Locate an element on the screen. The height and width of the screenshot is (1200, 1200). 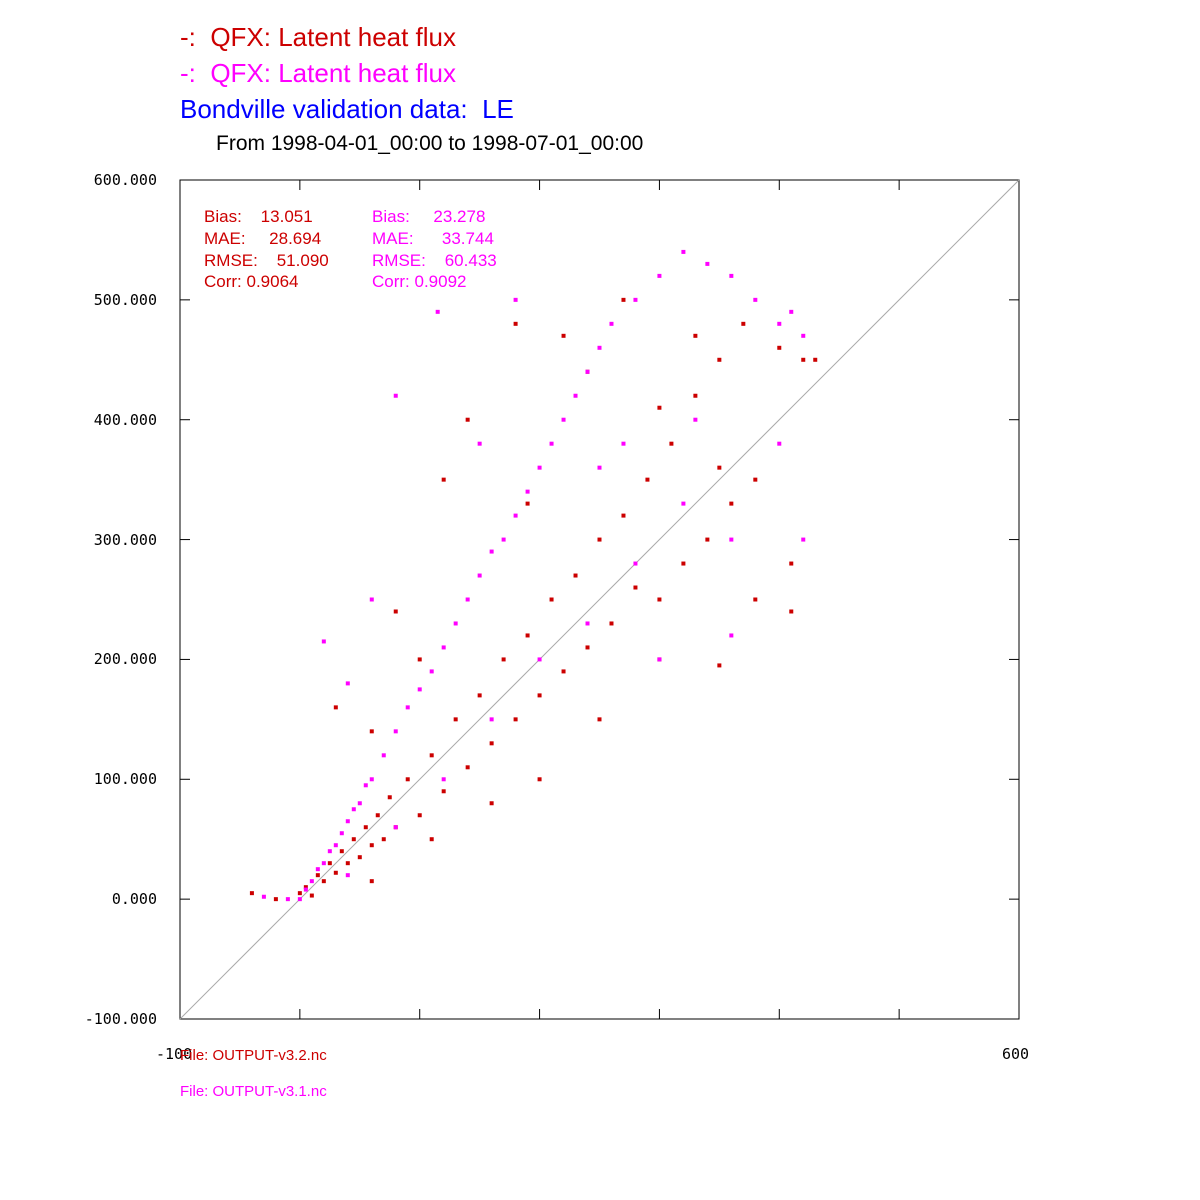
stat-mae-1: MAE: 28.694 is located at coordinates (263, 238).